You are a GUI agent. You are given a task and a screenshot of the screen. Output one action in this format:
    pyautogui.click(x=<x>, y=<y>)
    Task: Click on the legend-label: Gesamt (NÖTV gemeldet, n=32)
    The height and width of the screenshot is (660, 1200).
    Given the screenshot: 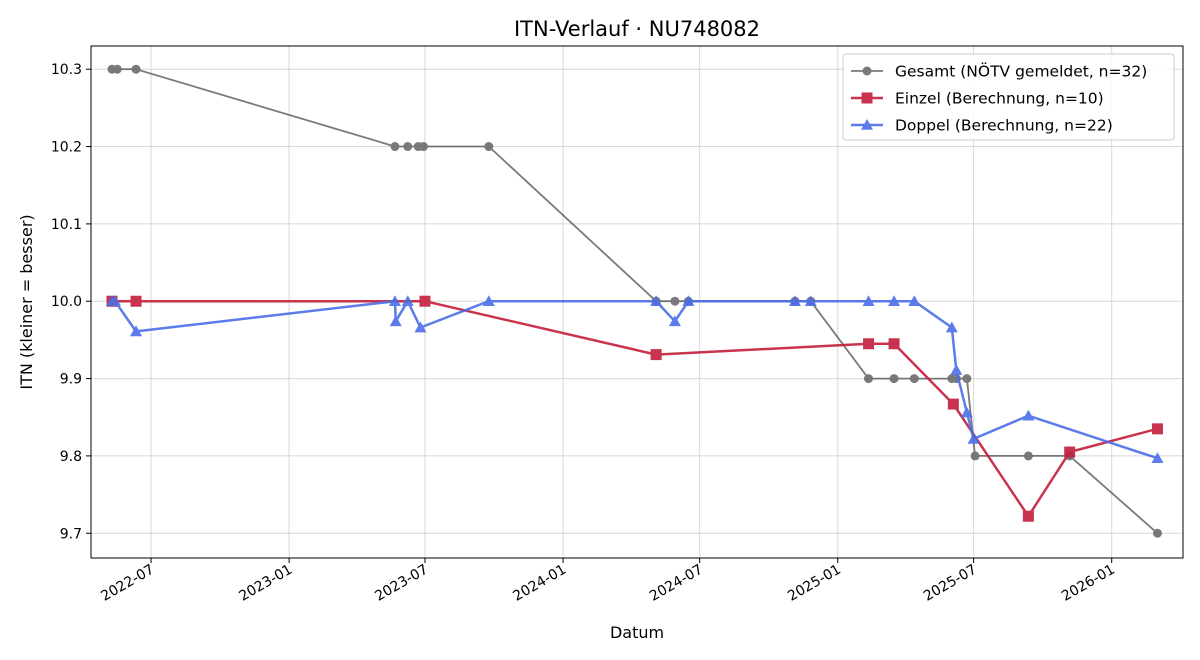 What is the action you would take?
    pyautogui.click(x=1021, y=71)
    